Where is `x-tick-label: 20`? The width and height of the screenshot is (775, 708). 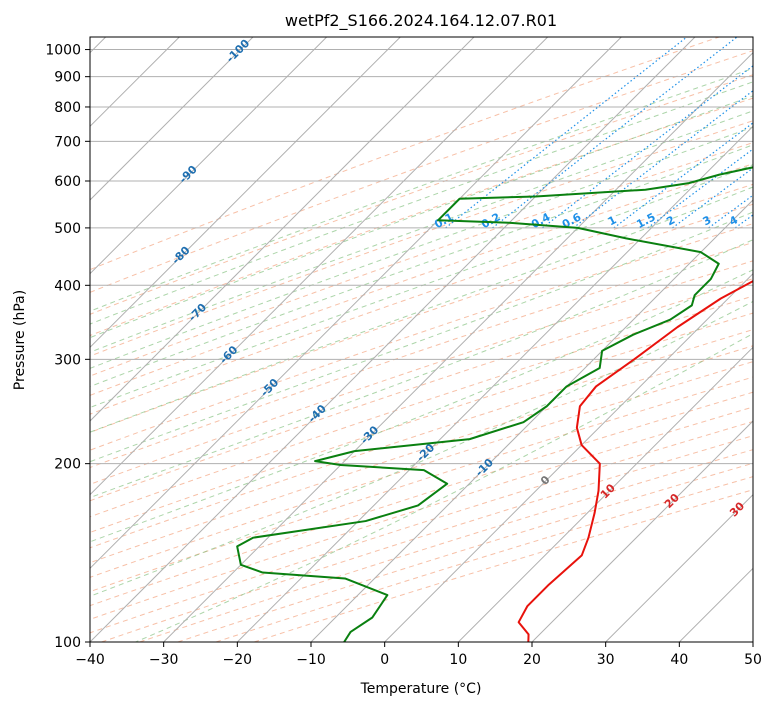
x-tick-label: 20 is located at coordinates (532, 660).